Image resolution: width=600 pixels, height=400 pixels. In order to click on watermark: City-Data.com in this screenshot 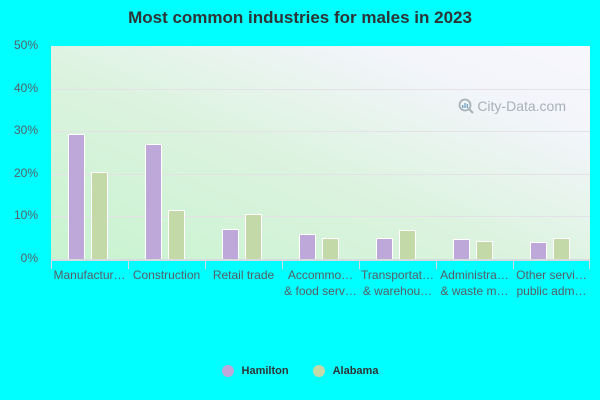, I will do `click(512, 106)`.